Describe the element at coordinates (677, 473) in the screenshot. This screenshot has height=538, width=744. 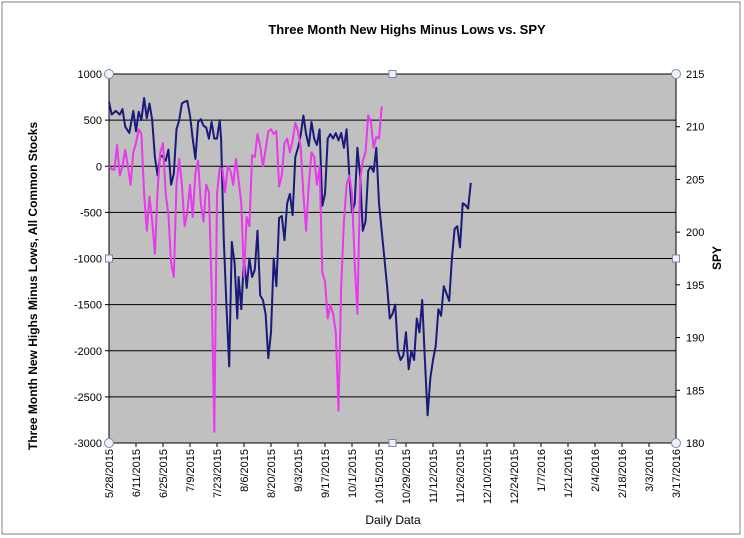
I see `x-tick-label: 3/17/2016` at that location.